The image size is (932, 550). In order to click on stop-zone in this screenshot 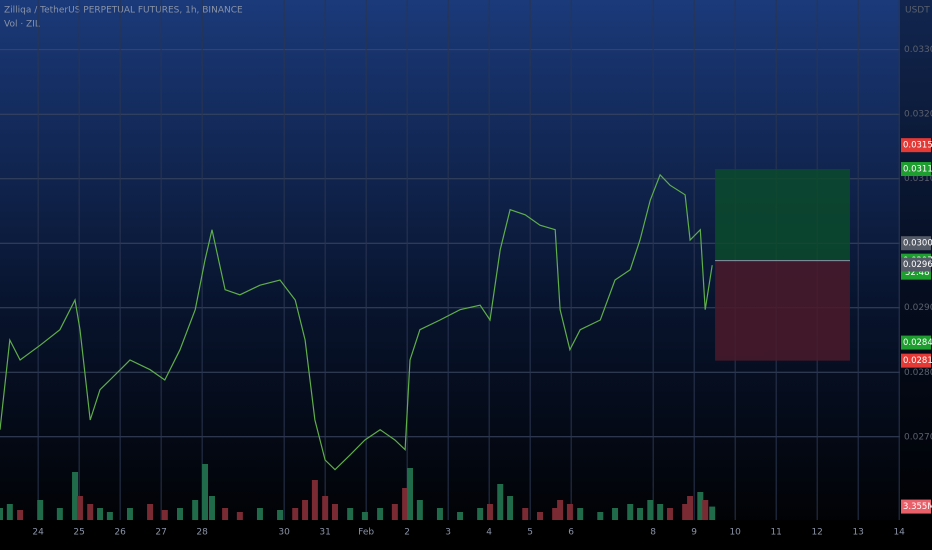, I will do `click(782, 310)`.